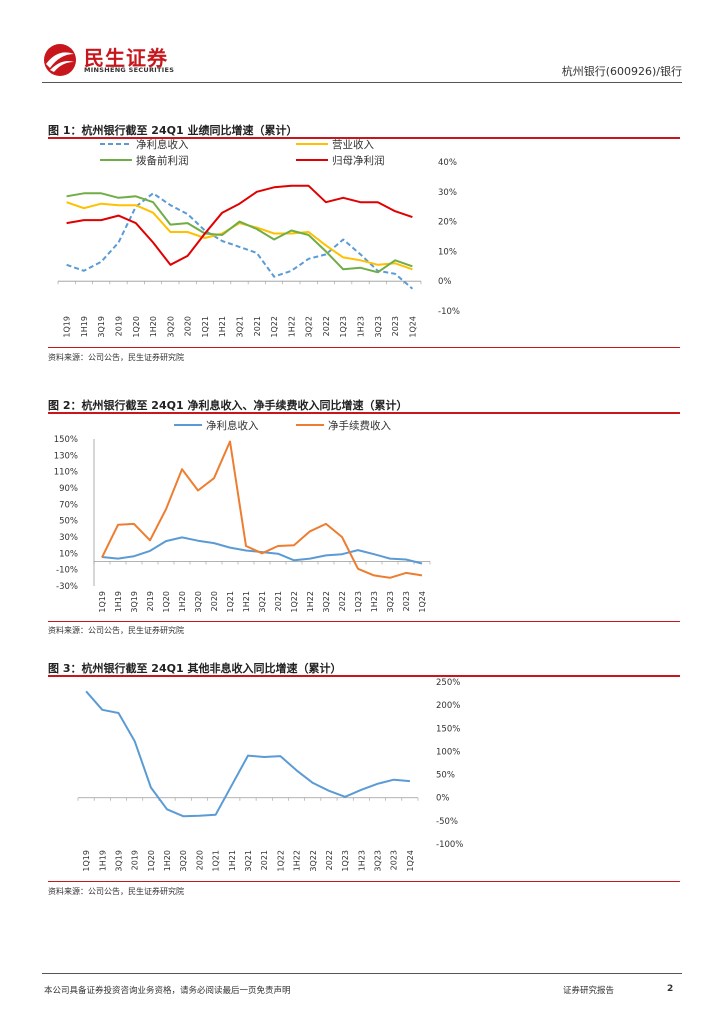 The height and width of the screenshot is (1024, 724). What do you see at coordinates (449, 845) in the screenshot?
I see `y-tick-label: -100%` at bounding box center [449, 845].